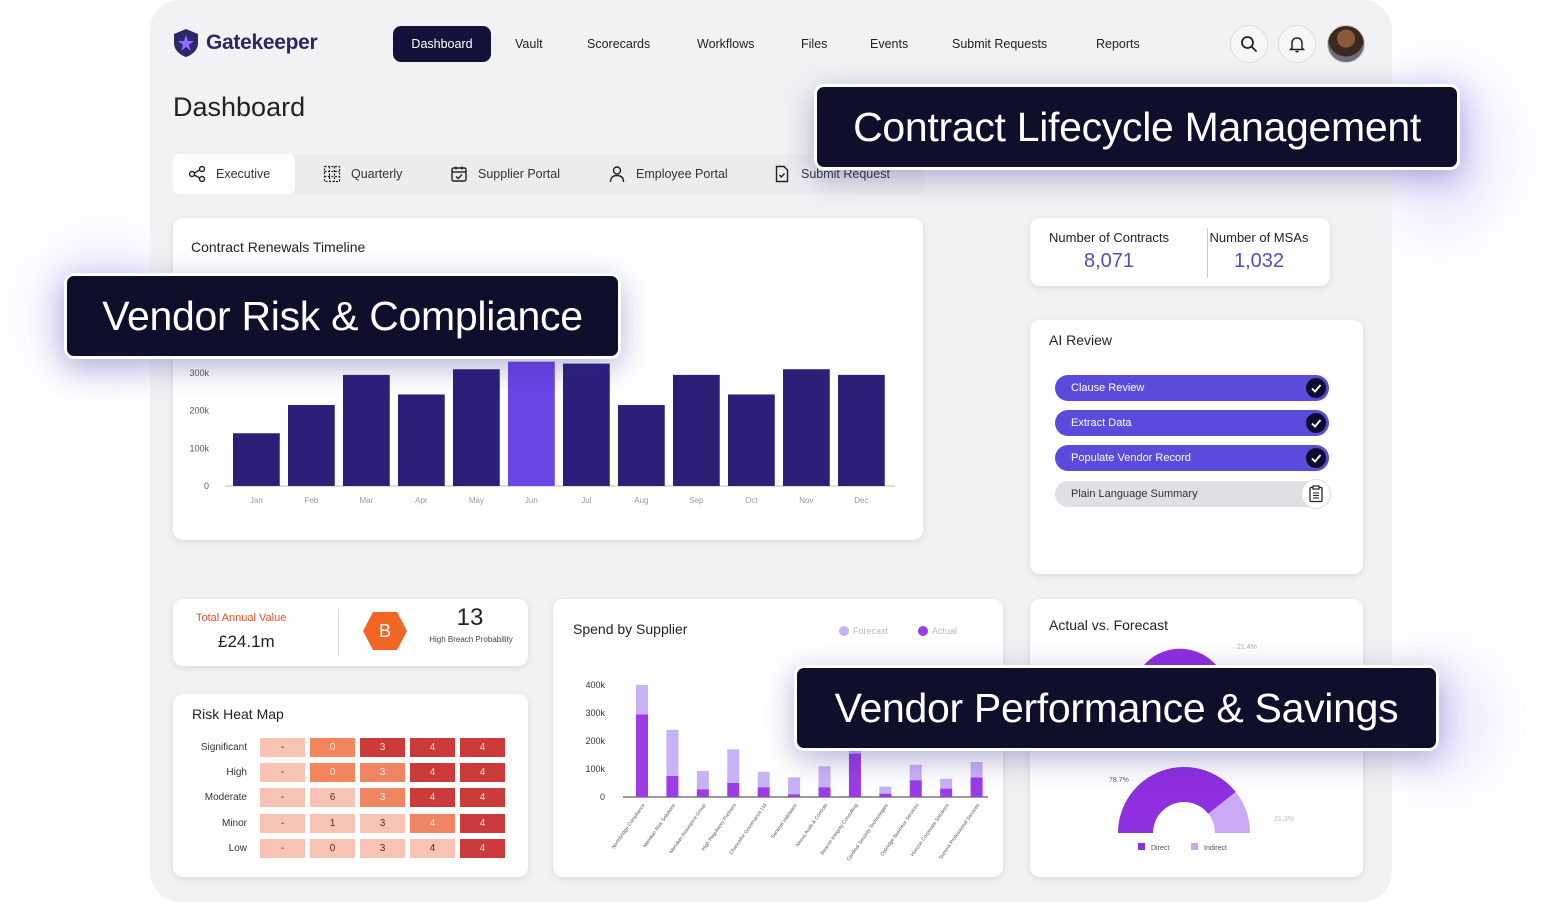 This screenshot has width=1548, height=922. Describe the element at coordinates (377, 174) in the screenshot. I see `tab-quarterly-label: Quarterly` at that location.